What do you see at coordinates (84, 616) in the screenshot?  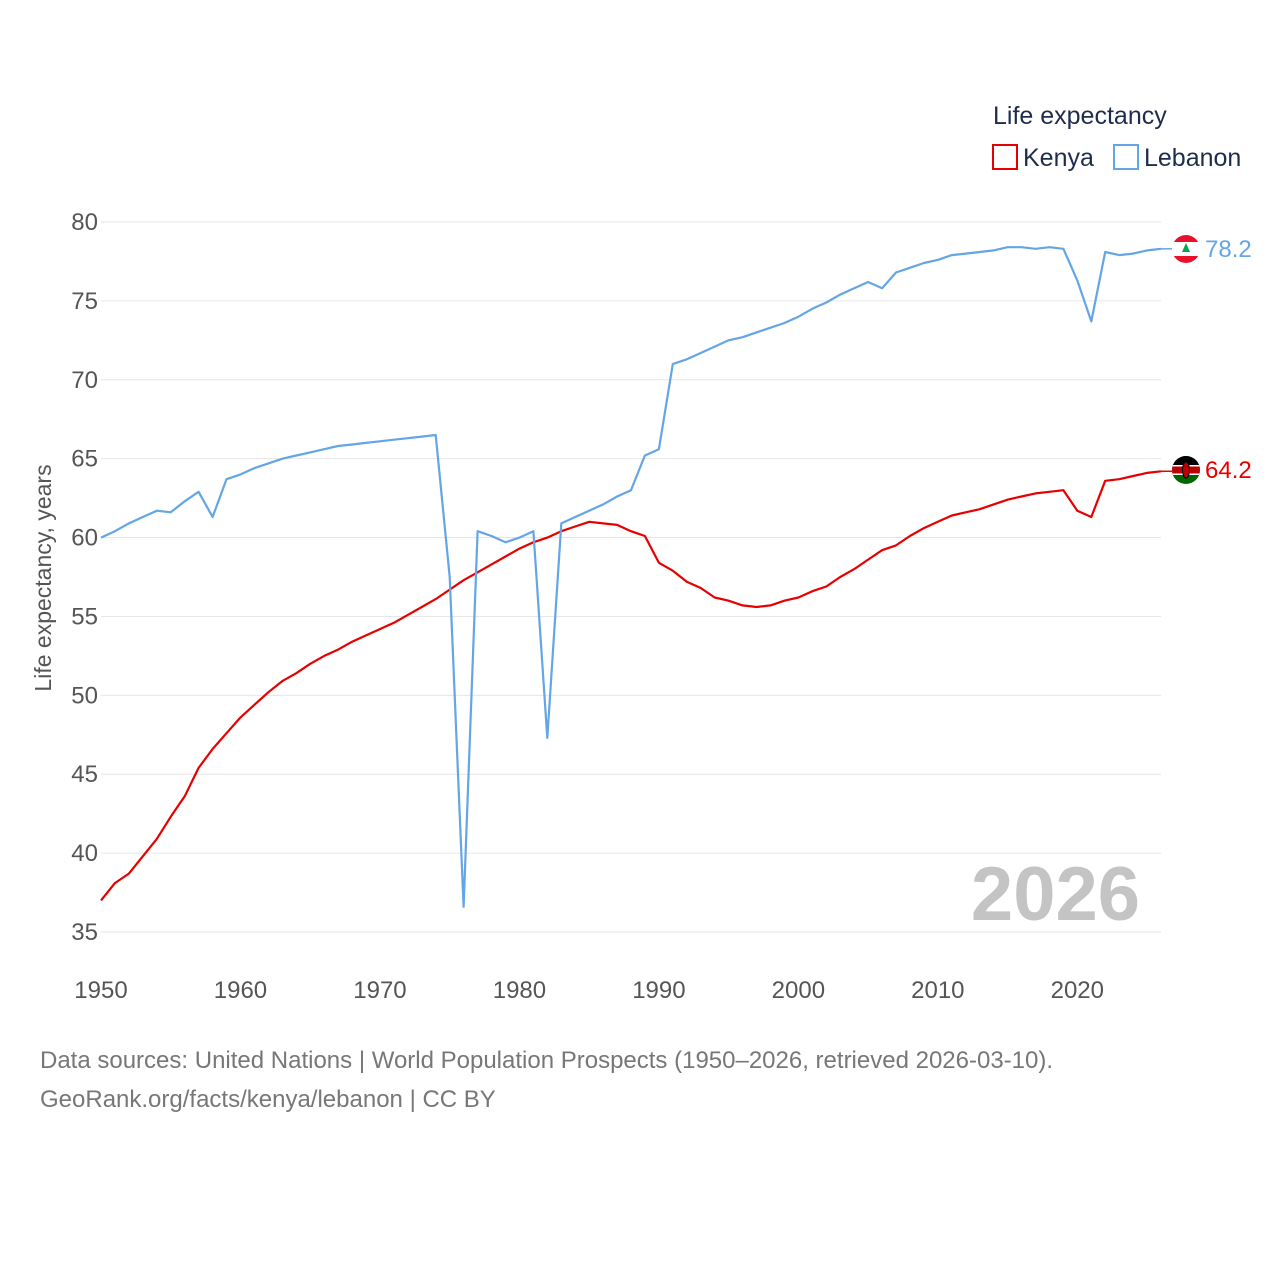 I see `y-tick-label: 55` at bounding box center [84, 616].